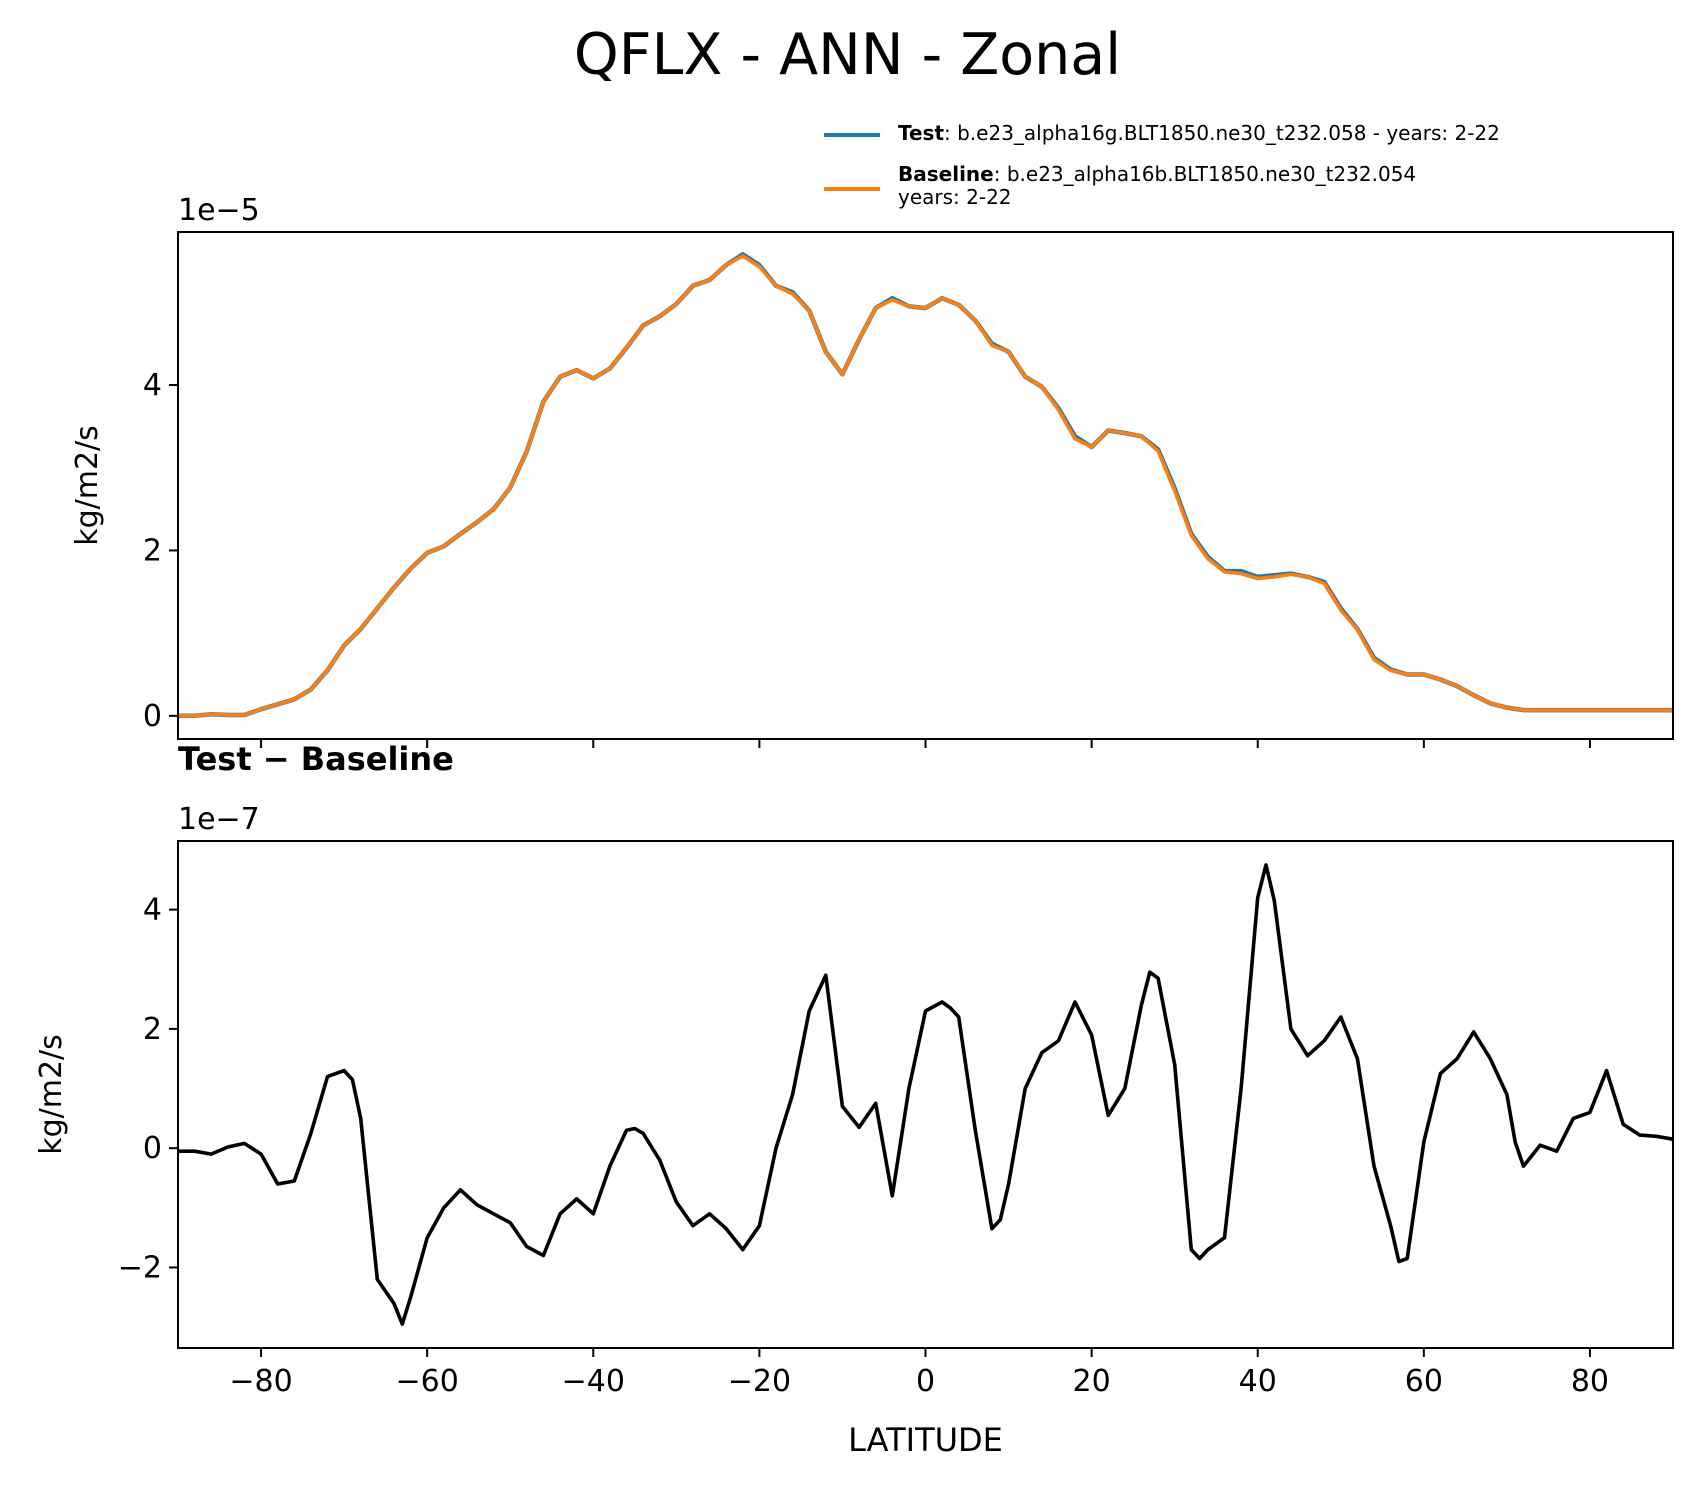 The image size is (1695, 1496). Describe the element at coordinates (219, 819) in the screenshot. I see `offset-text-bottom: 1e−7` at that location.